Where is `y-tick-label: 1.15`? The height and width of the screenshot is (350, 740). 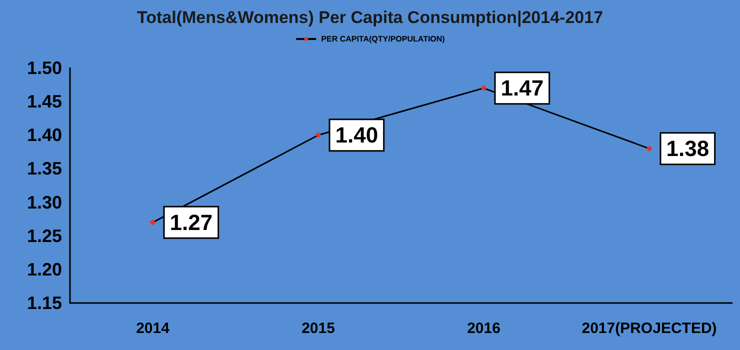 y-tick-label: 1.15 is located at coordinates (44, 303).